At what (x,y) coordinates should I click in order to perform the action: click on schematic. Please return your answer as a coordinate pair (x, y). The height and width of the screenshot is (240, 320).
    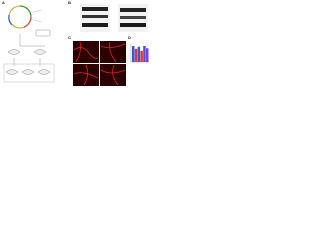
    Looking at the image, I should click on (29, 56).